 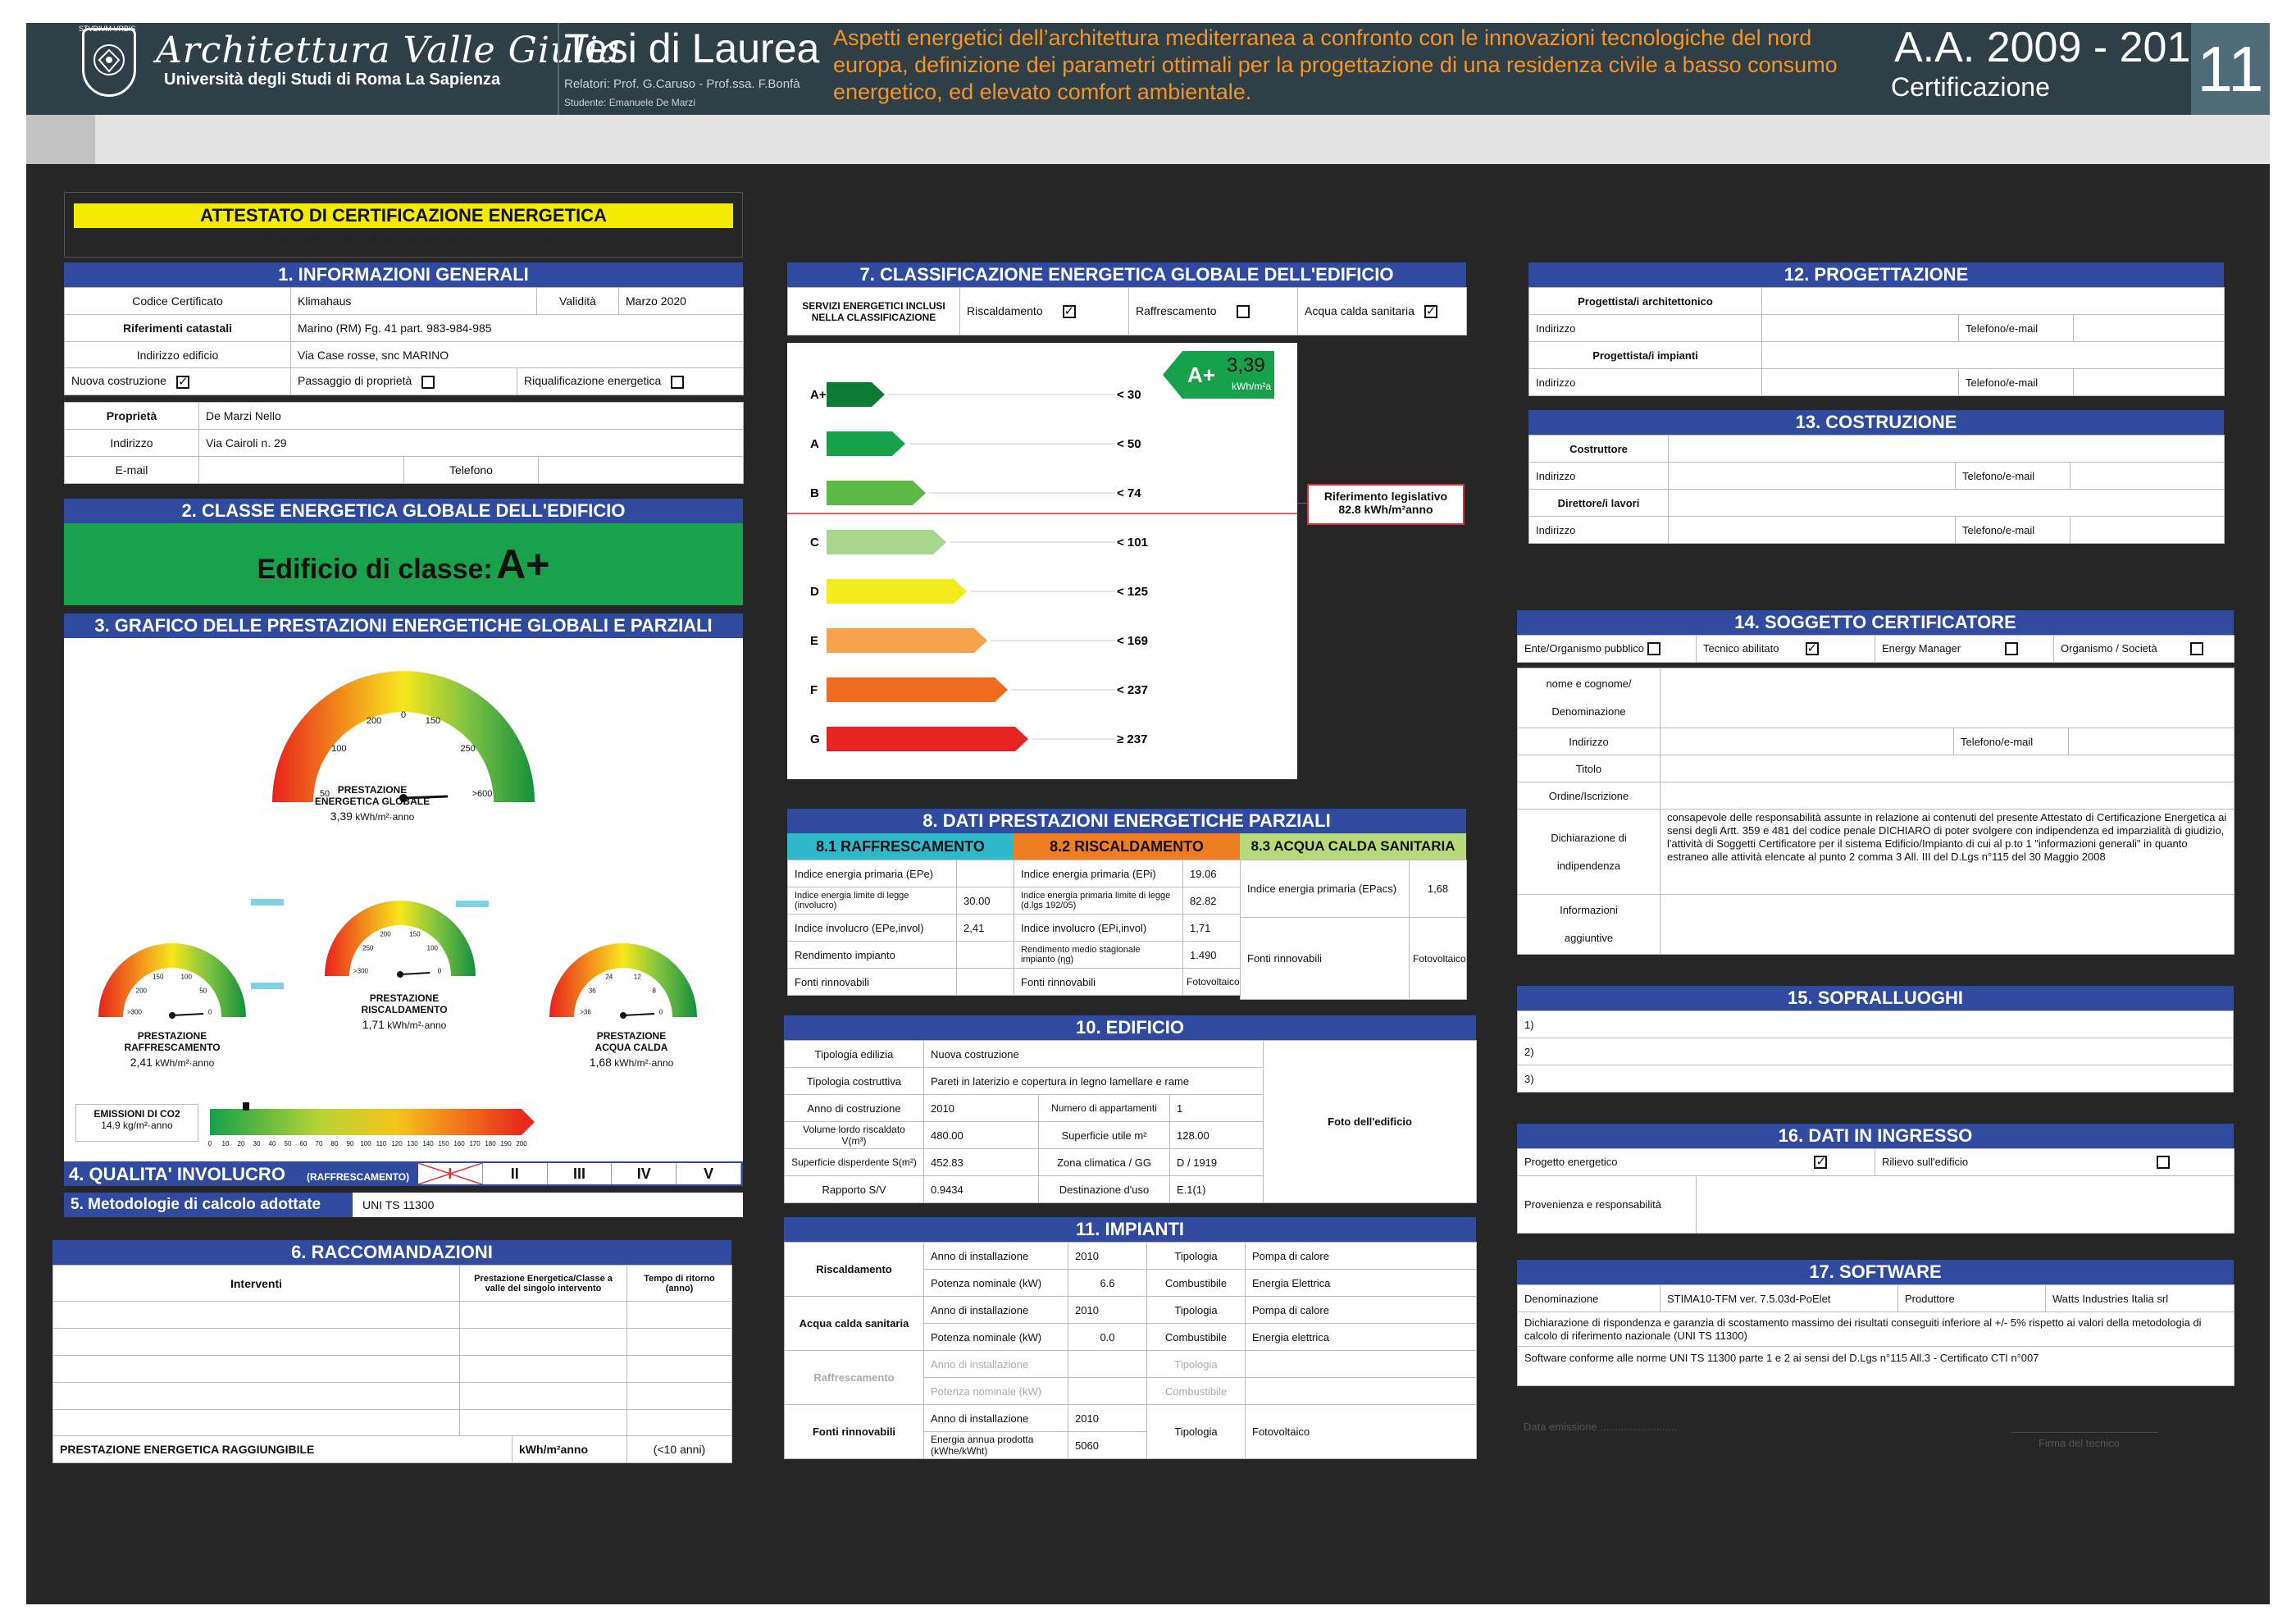 What do you see at coordinates (1211, 982) in the screenshot?
I see `h-fonti-value: Fotovoltaico` at bounding box center [1211, 982].